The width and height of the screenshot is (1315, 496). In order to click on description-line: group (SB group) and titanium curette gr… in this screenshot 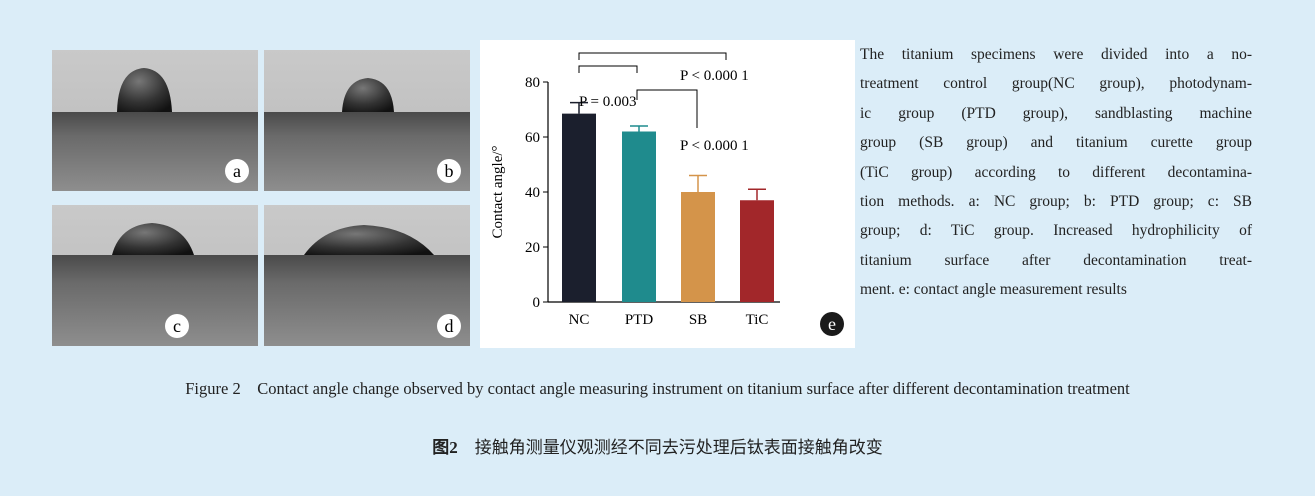, I will do `click(1056, 143)`.